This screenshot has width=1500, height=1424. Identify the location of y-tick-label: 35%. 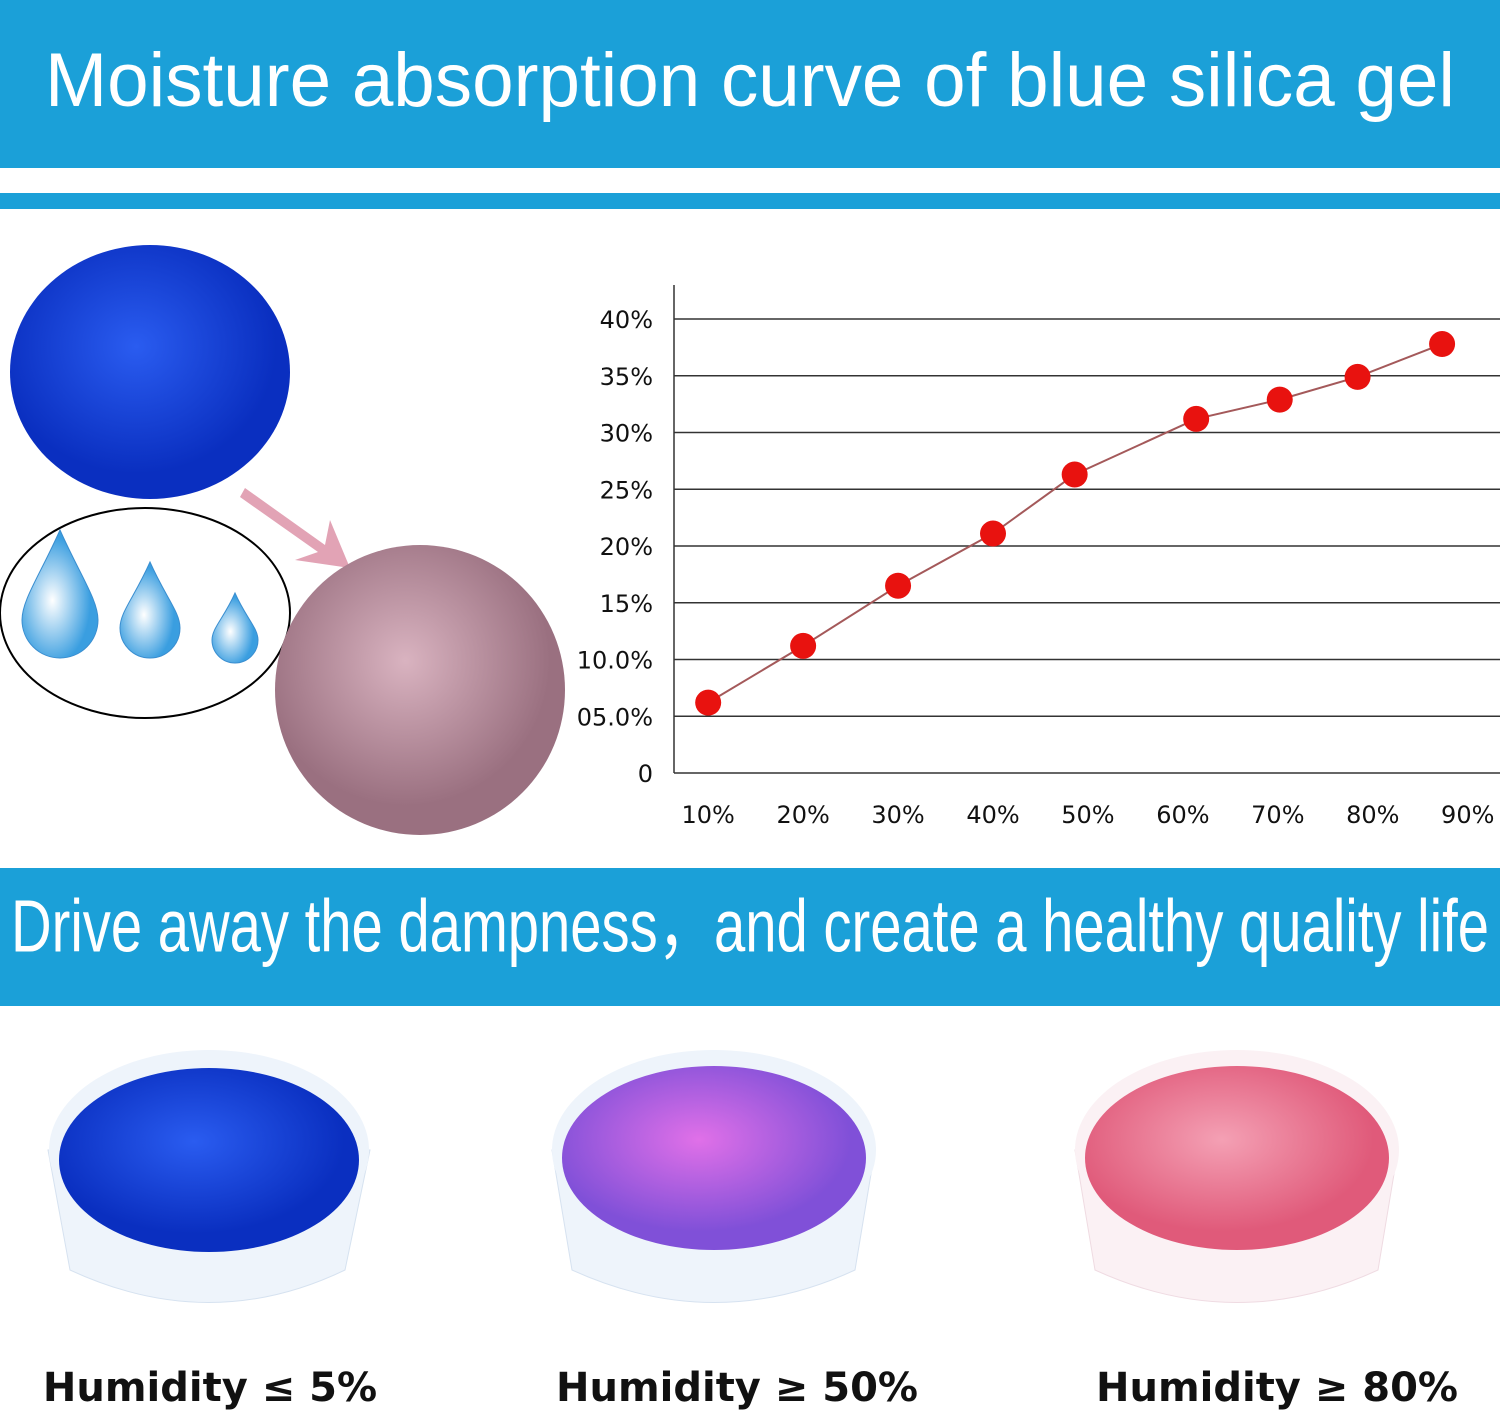
(626, 377).